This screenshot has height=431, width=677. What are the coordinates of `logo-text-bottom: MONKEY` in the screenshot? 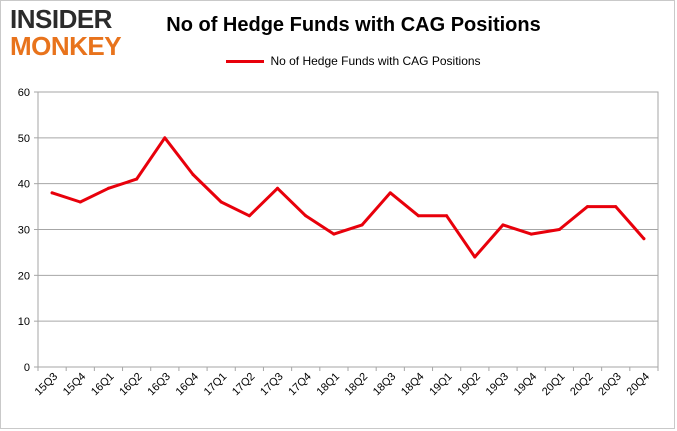 It's located at (66, 46).